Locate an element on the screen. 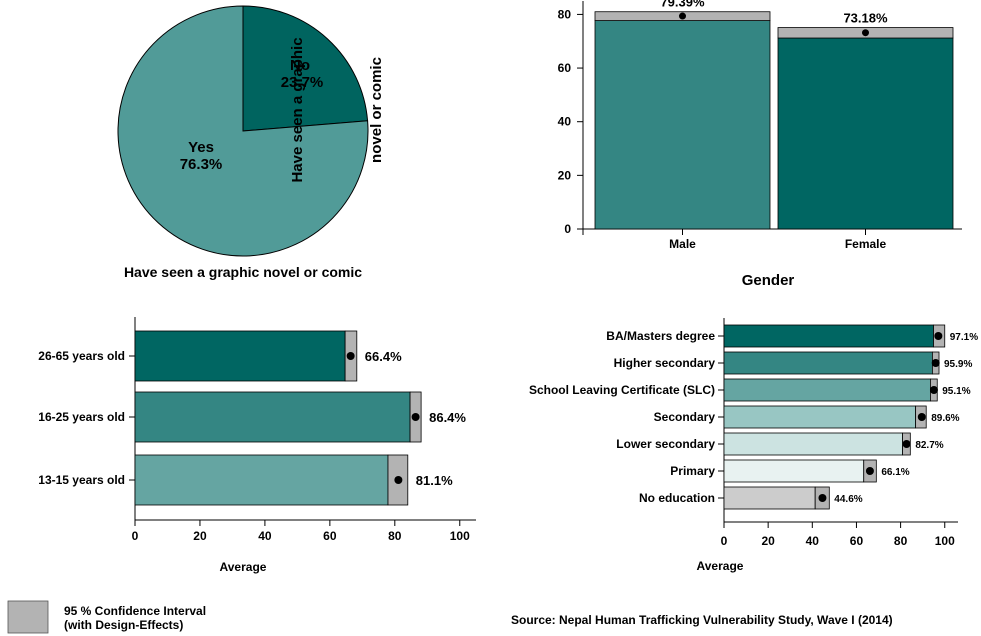 This screenshot has height=636, width=981. education-value-label: 97.1% is located at coordinates (964, 337).